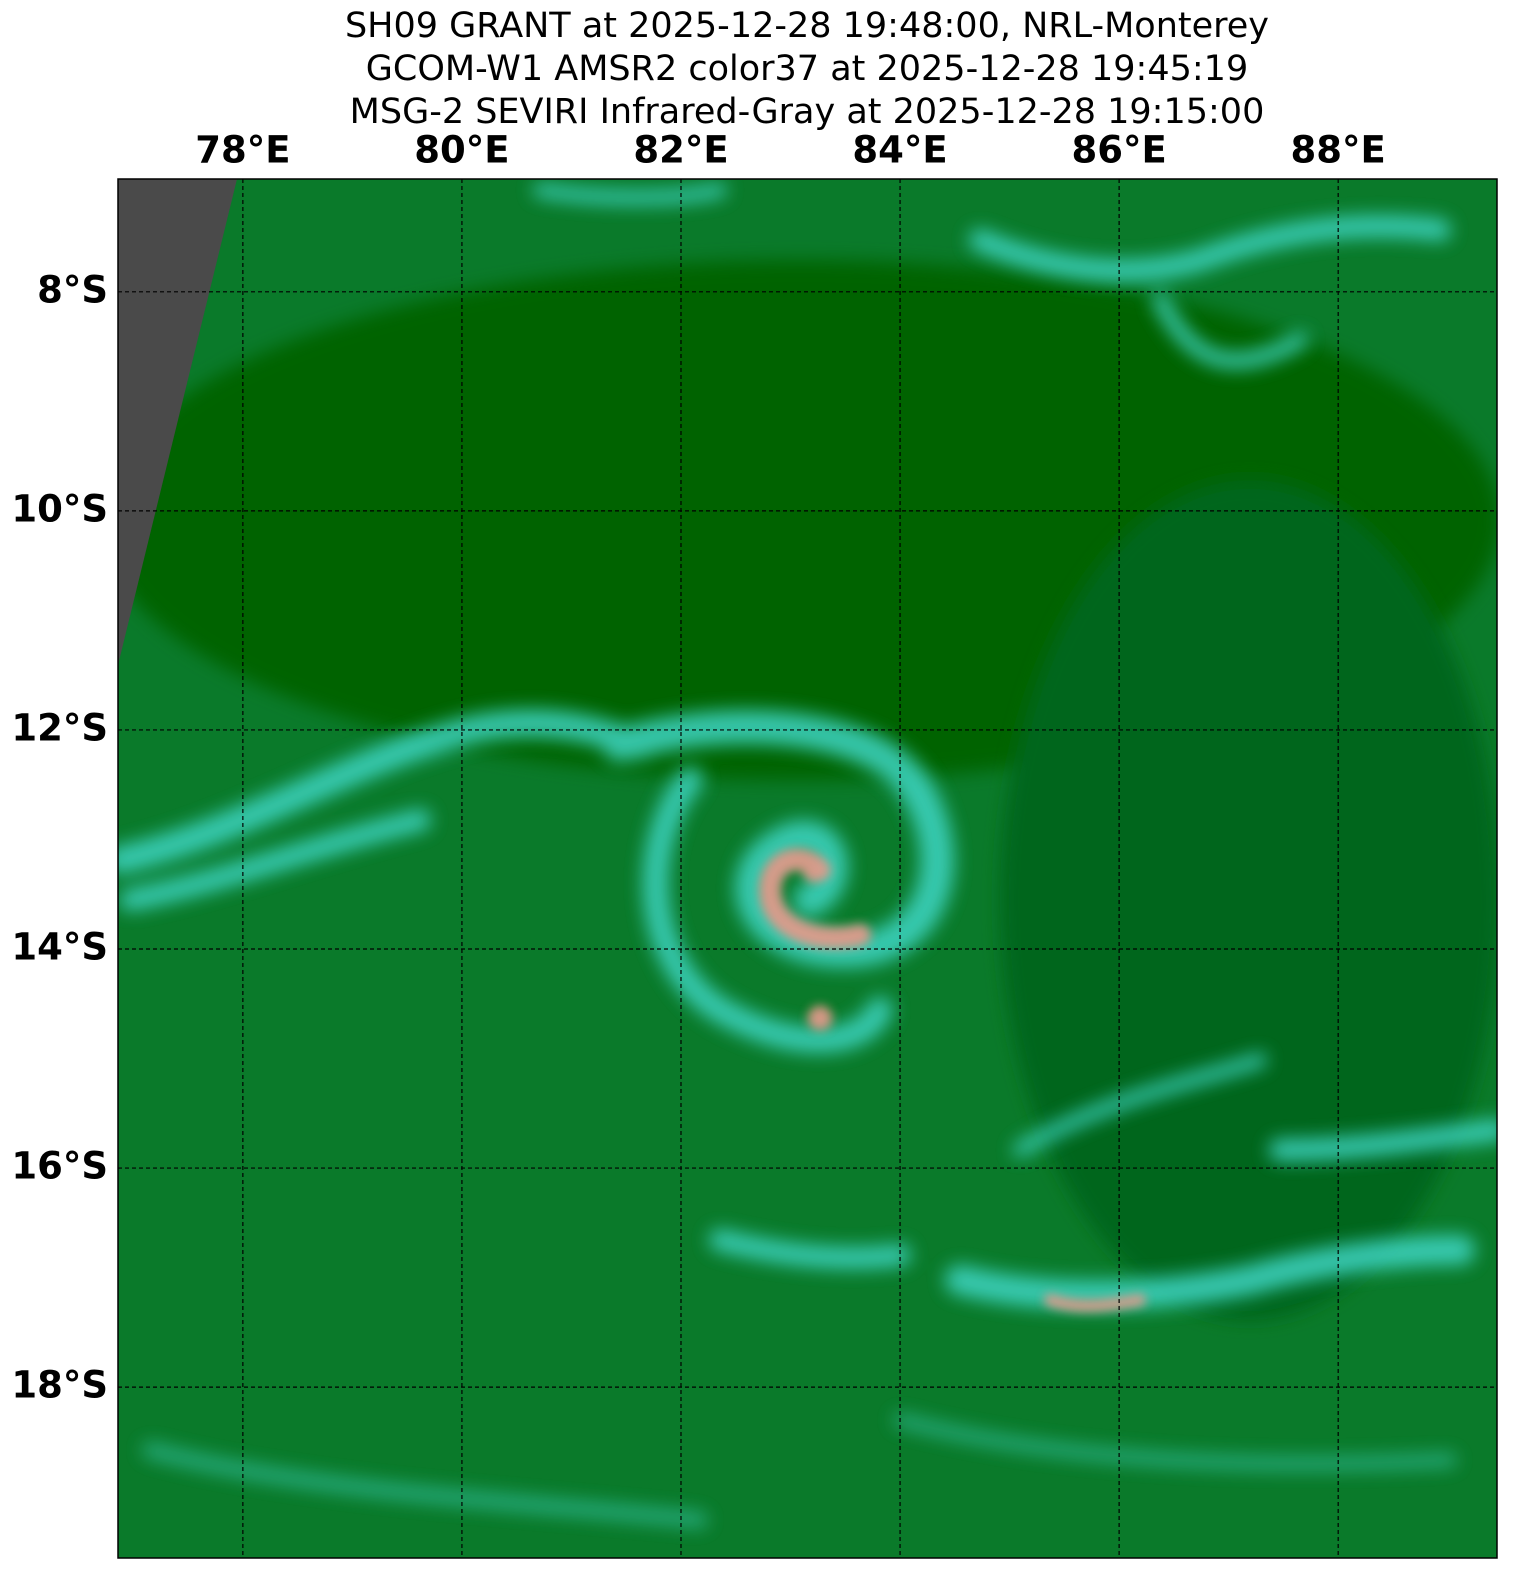  Describe the element at coordinates (59, 1166) in the screenshot. I see `y-tick-label: 16°S` at that location.